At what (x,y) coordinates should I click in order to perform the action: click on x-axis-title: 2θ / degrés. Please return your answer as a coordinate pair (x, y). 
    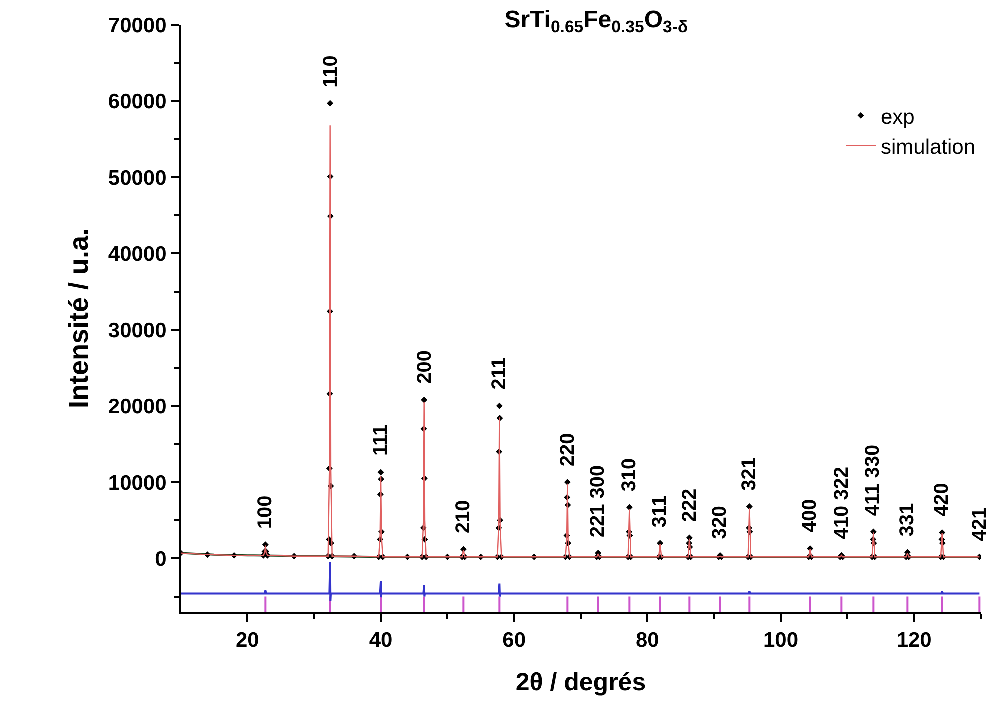
    Looking at the image, I should click on (581, 682).